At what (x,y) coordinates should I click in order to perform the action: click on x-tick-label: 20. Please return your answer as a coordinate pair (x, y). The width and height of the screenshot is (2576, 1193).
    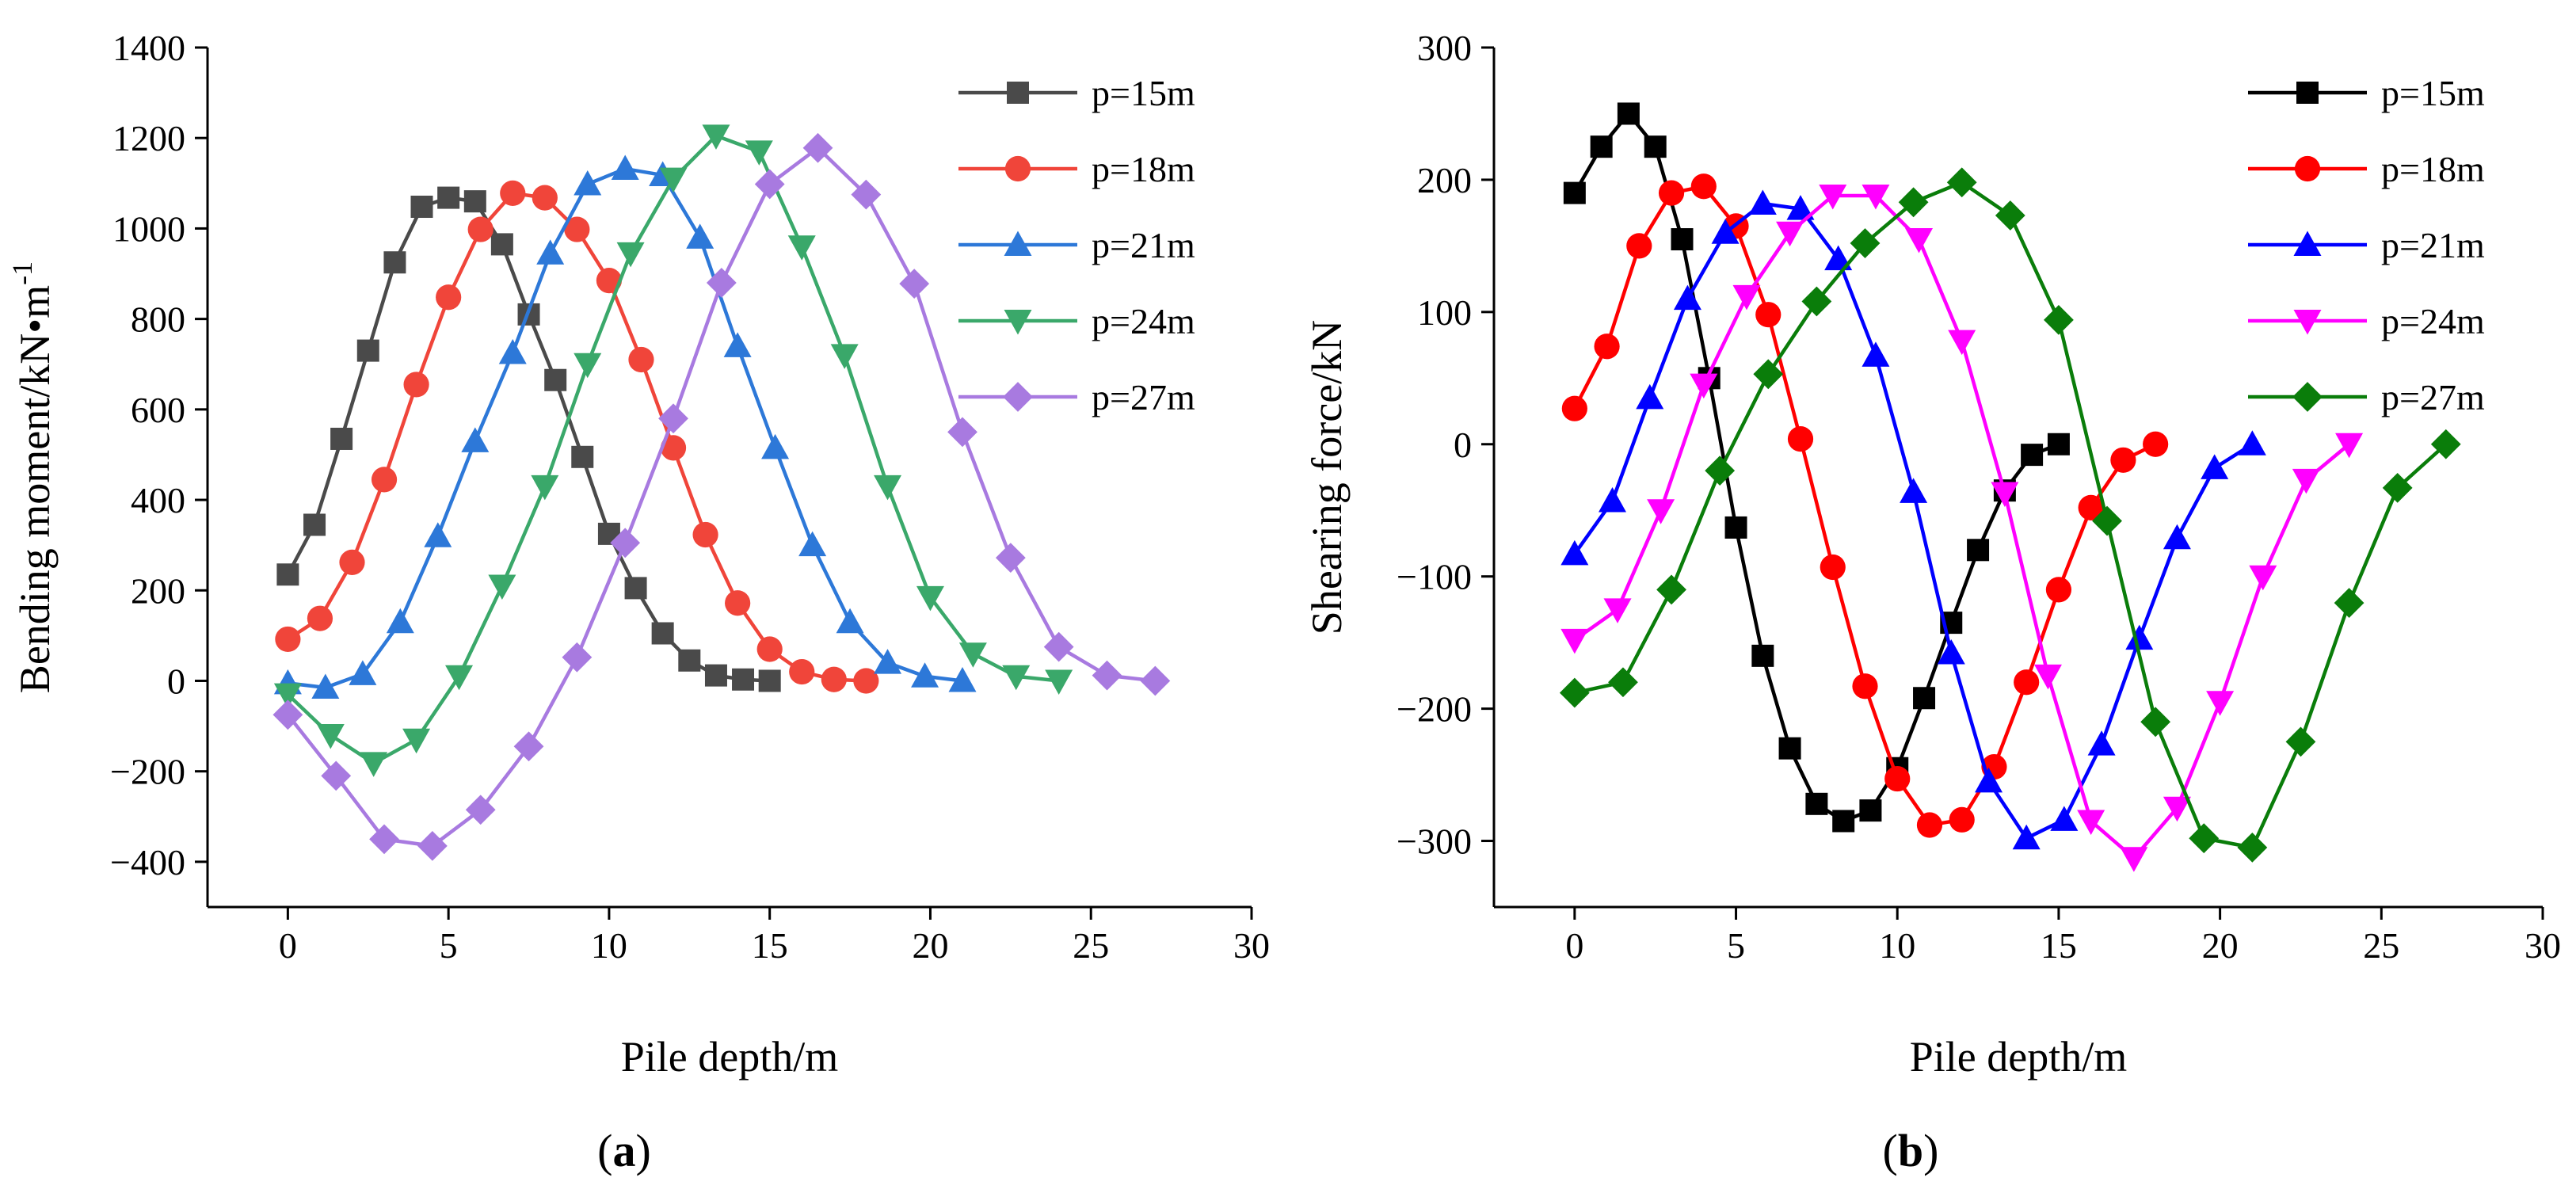
    Looking at the image, I should click on (930, 945).